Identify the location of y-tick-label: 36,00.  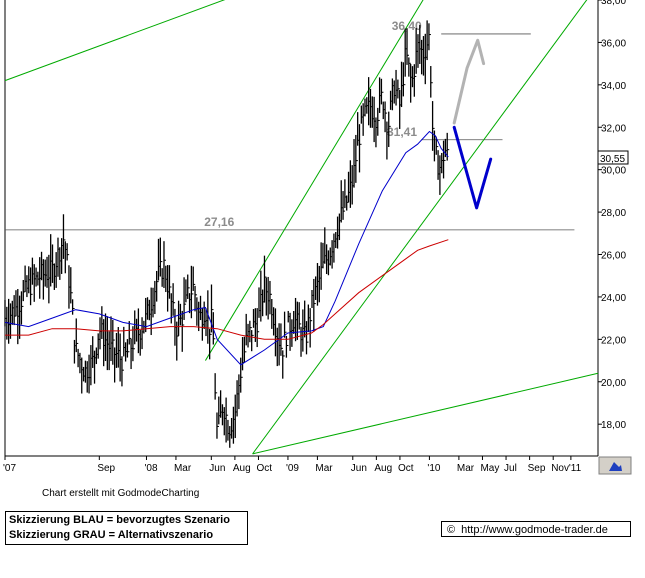
(613, 43).